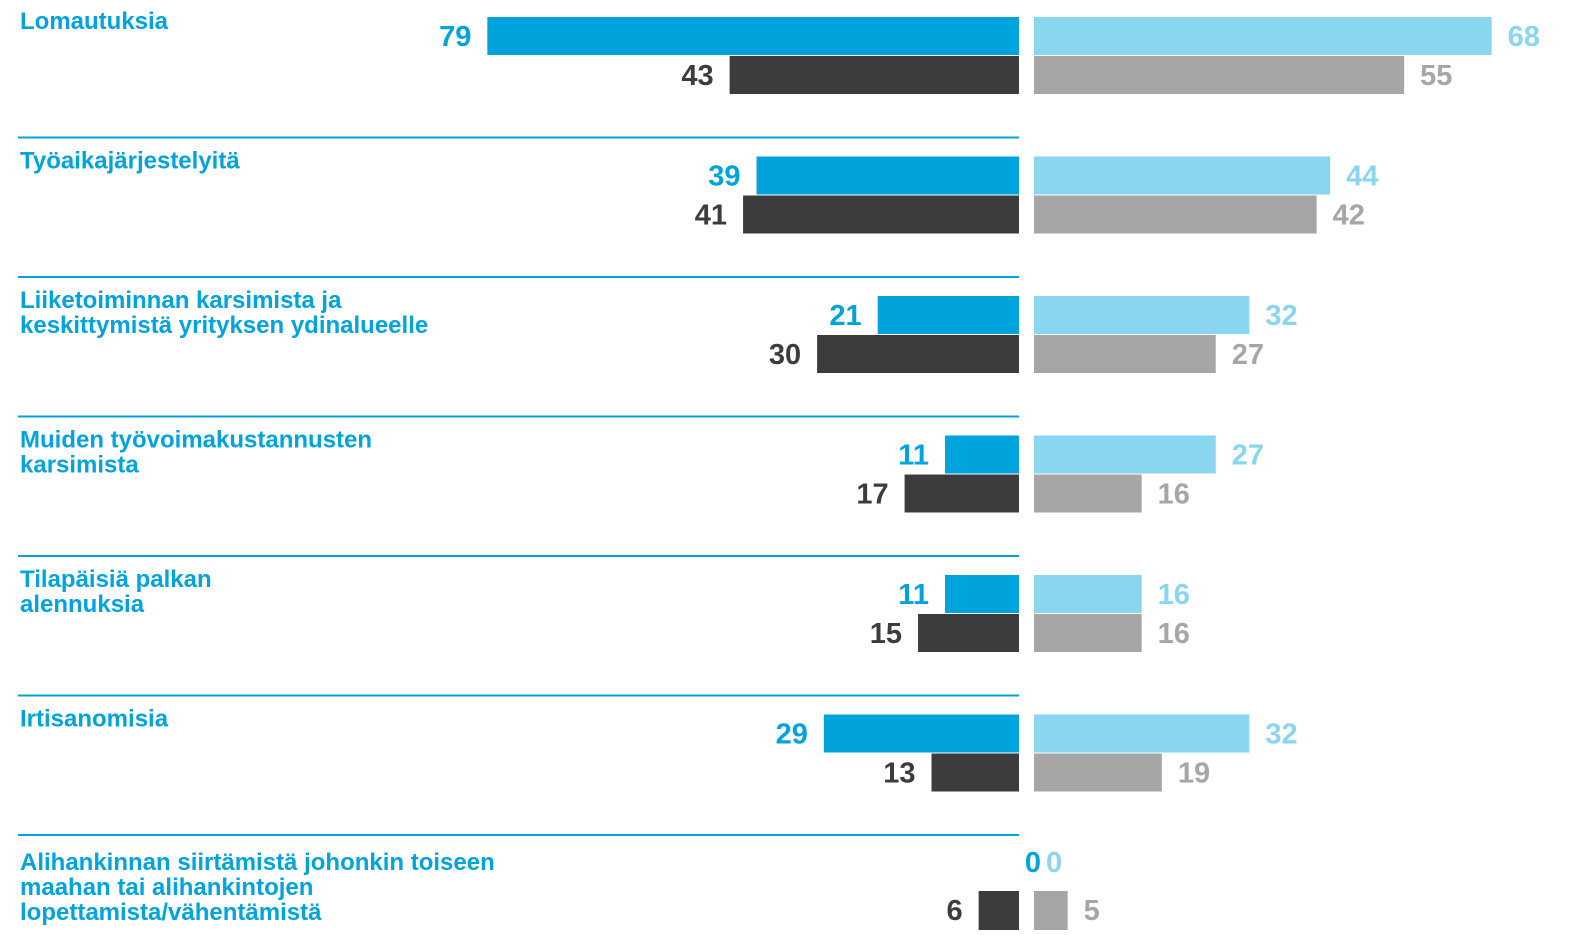 The image size is (1582, 935). I want to click on category-label: Työaikajärjestelyitä, so click(130, 161).